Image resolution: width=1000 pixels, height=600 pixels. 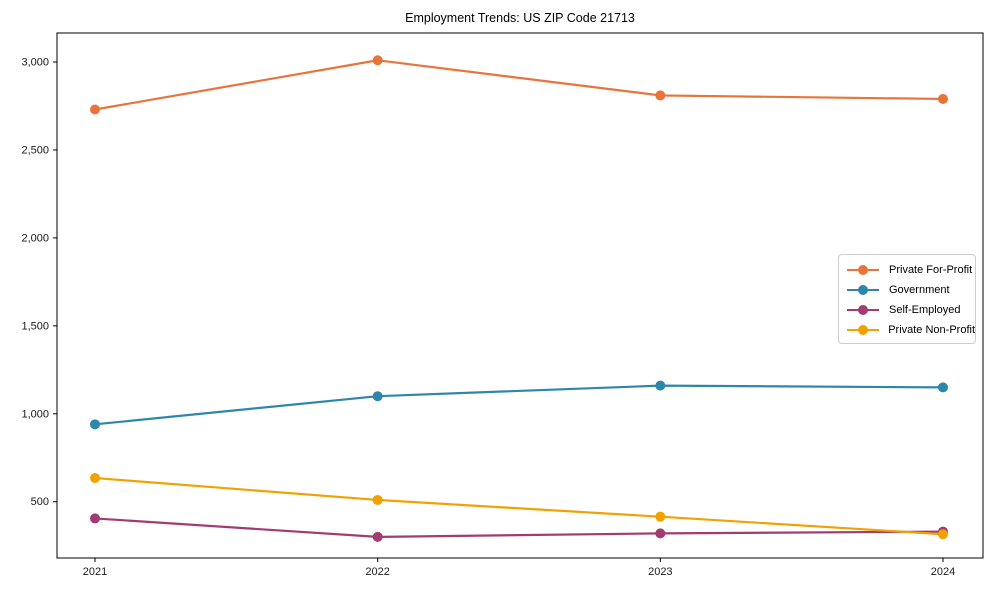 I want to click on legend-item-label: Private Non-Profit, so click(x=931, y=330).